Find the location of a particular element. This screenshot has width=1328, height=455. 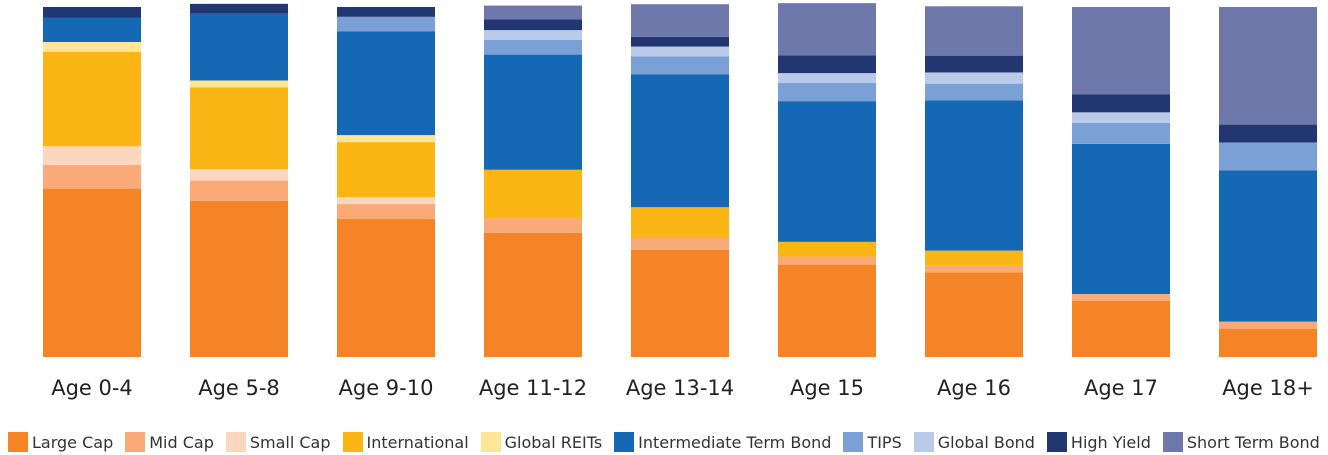

legend-item: Short Term Bond is located at coordinates (1241, 442).